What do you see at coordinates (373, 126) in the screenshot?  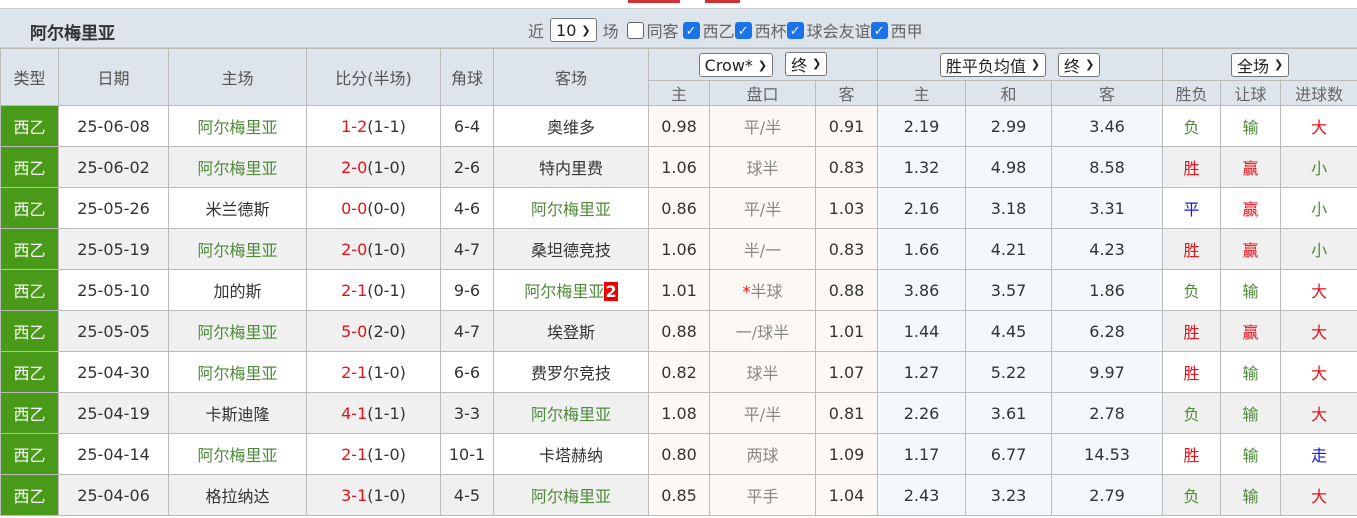 I see `score: 1-2(1-1)` at bounding box center [373, 126].